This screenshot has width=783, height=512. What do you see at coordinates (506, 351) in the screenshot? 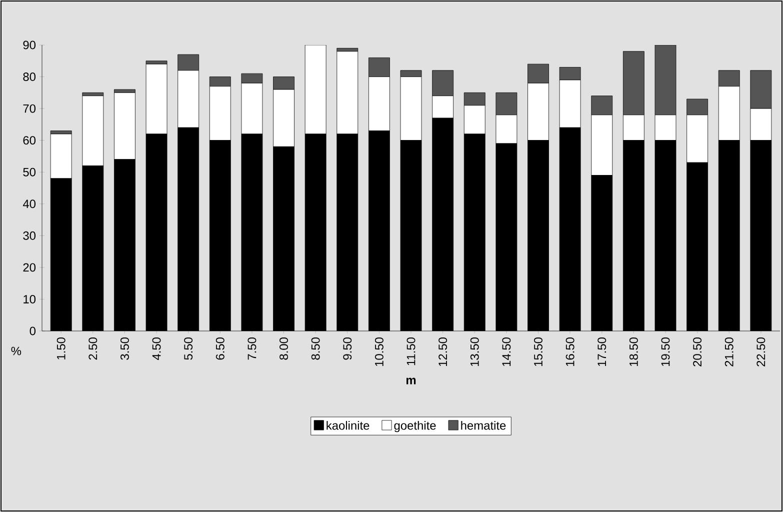
I see `x-tick-label: 14.50` at bounding box center [506, 351].